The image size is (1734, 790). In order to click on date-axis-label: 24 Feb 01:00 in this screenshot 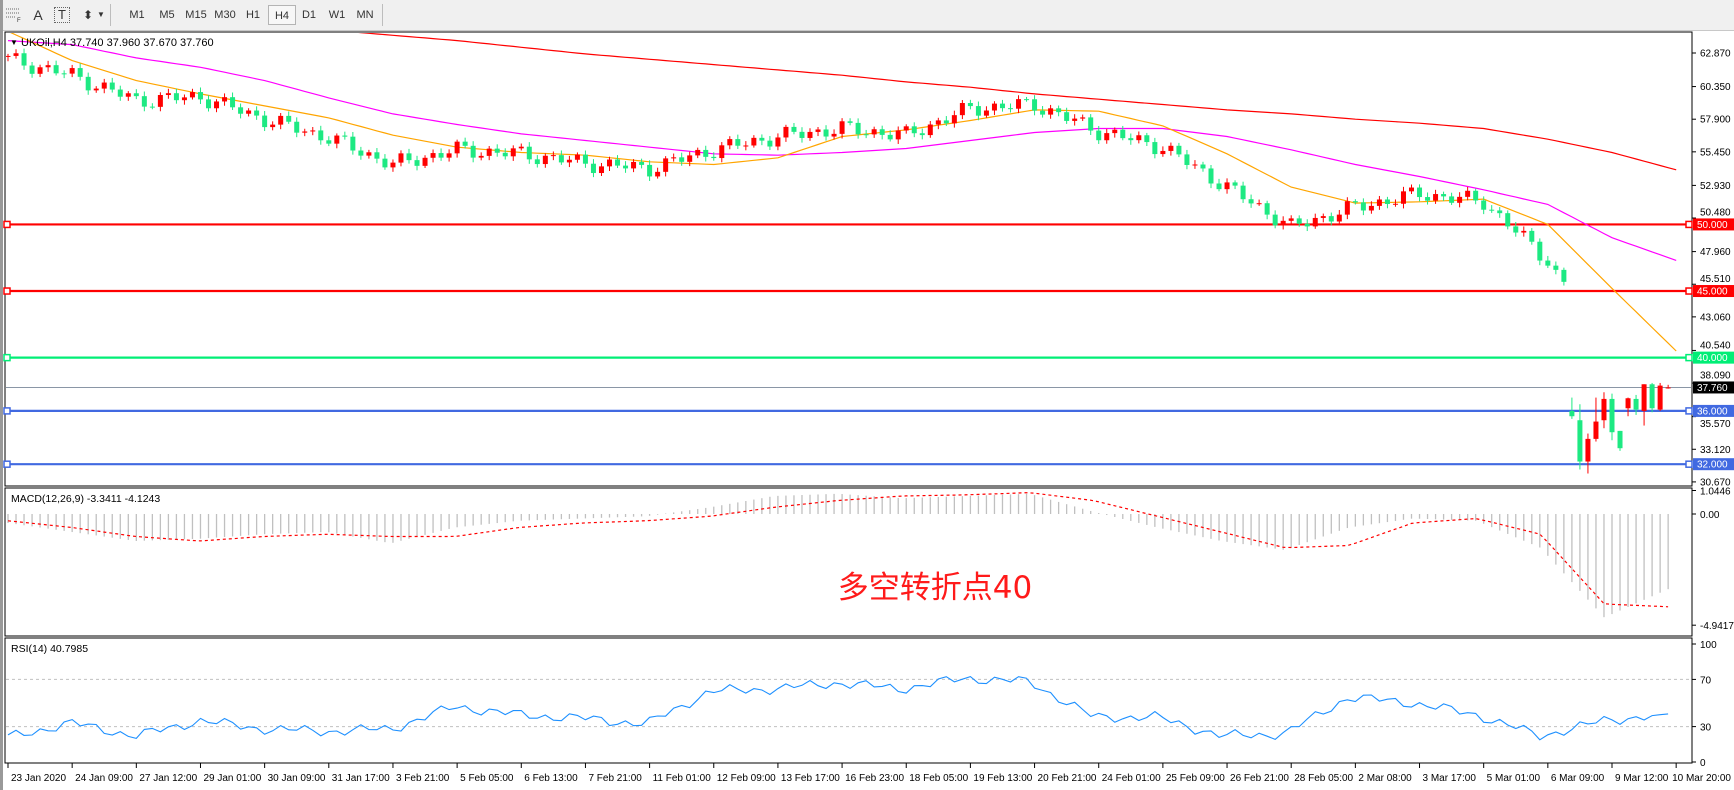, I will do `click(1131, 778)`.